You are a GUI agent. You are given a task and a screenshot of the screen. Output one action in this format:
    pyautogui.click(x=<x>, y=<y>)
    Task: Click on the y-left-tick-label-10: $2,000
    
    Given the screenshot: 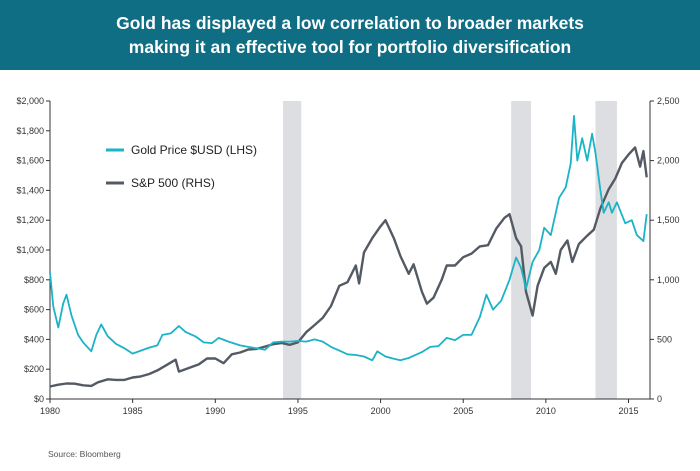 What is the action you would take?
    pyautogui.click(x=30, y=101)
    